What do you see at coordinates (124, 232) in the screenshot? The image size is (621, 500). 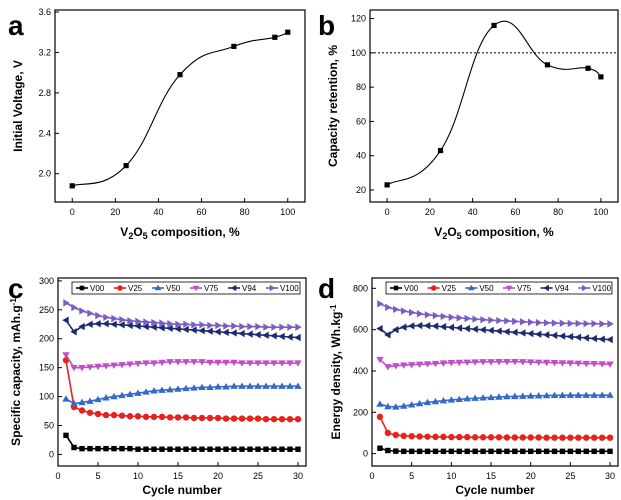 I see `xlabel-a-v: V` at bounding box center [124, 232].